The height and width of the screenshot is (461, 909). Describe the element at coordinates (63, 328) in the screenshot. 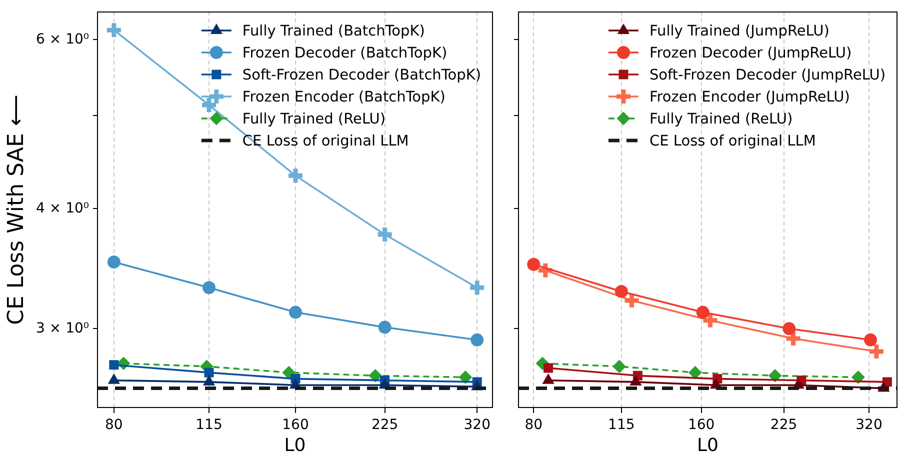

I see `y-tick-label: 3 × 10⁰` at that location.